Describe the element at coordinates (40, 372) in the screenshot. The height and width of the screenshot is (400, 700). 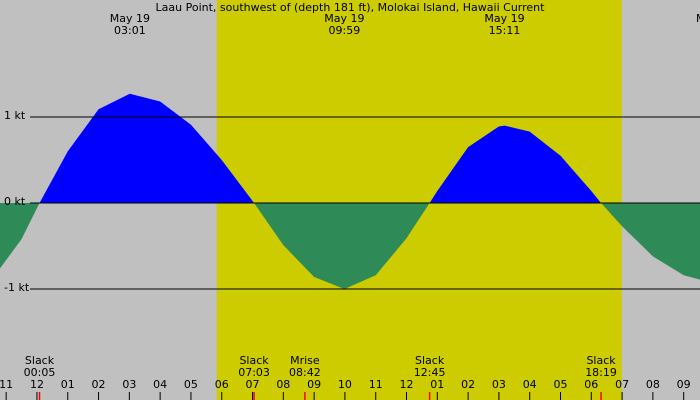
I see `event-time: 00:05` at that location.